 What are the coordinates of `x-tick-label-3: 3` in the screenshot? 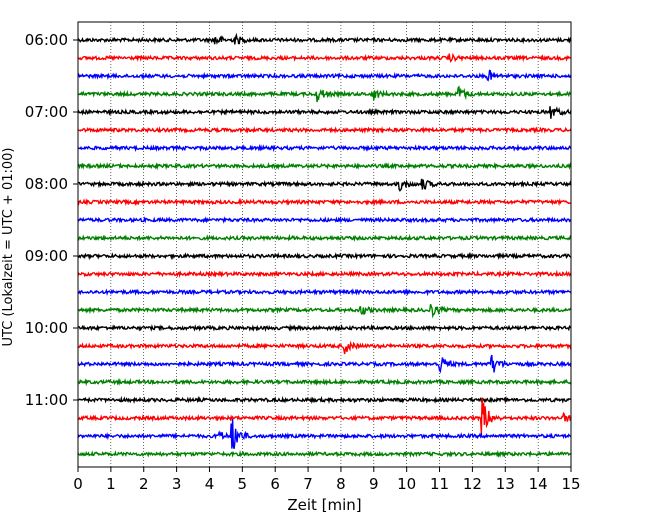 It's located at (177, 484).